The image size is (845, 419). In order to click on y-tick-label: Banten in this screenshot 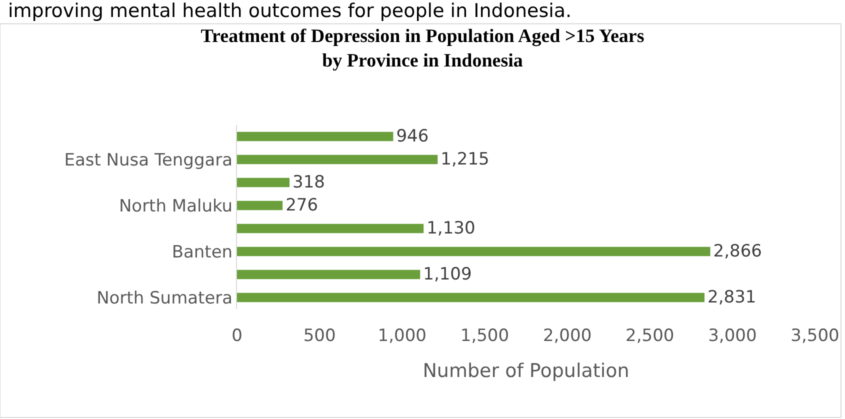, I will do `click(202, 252)`.